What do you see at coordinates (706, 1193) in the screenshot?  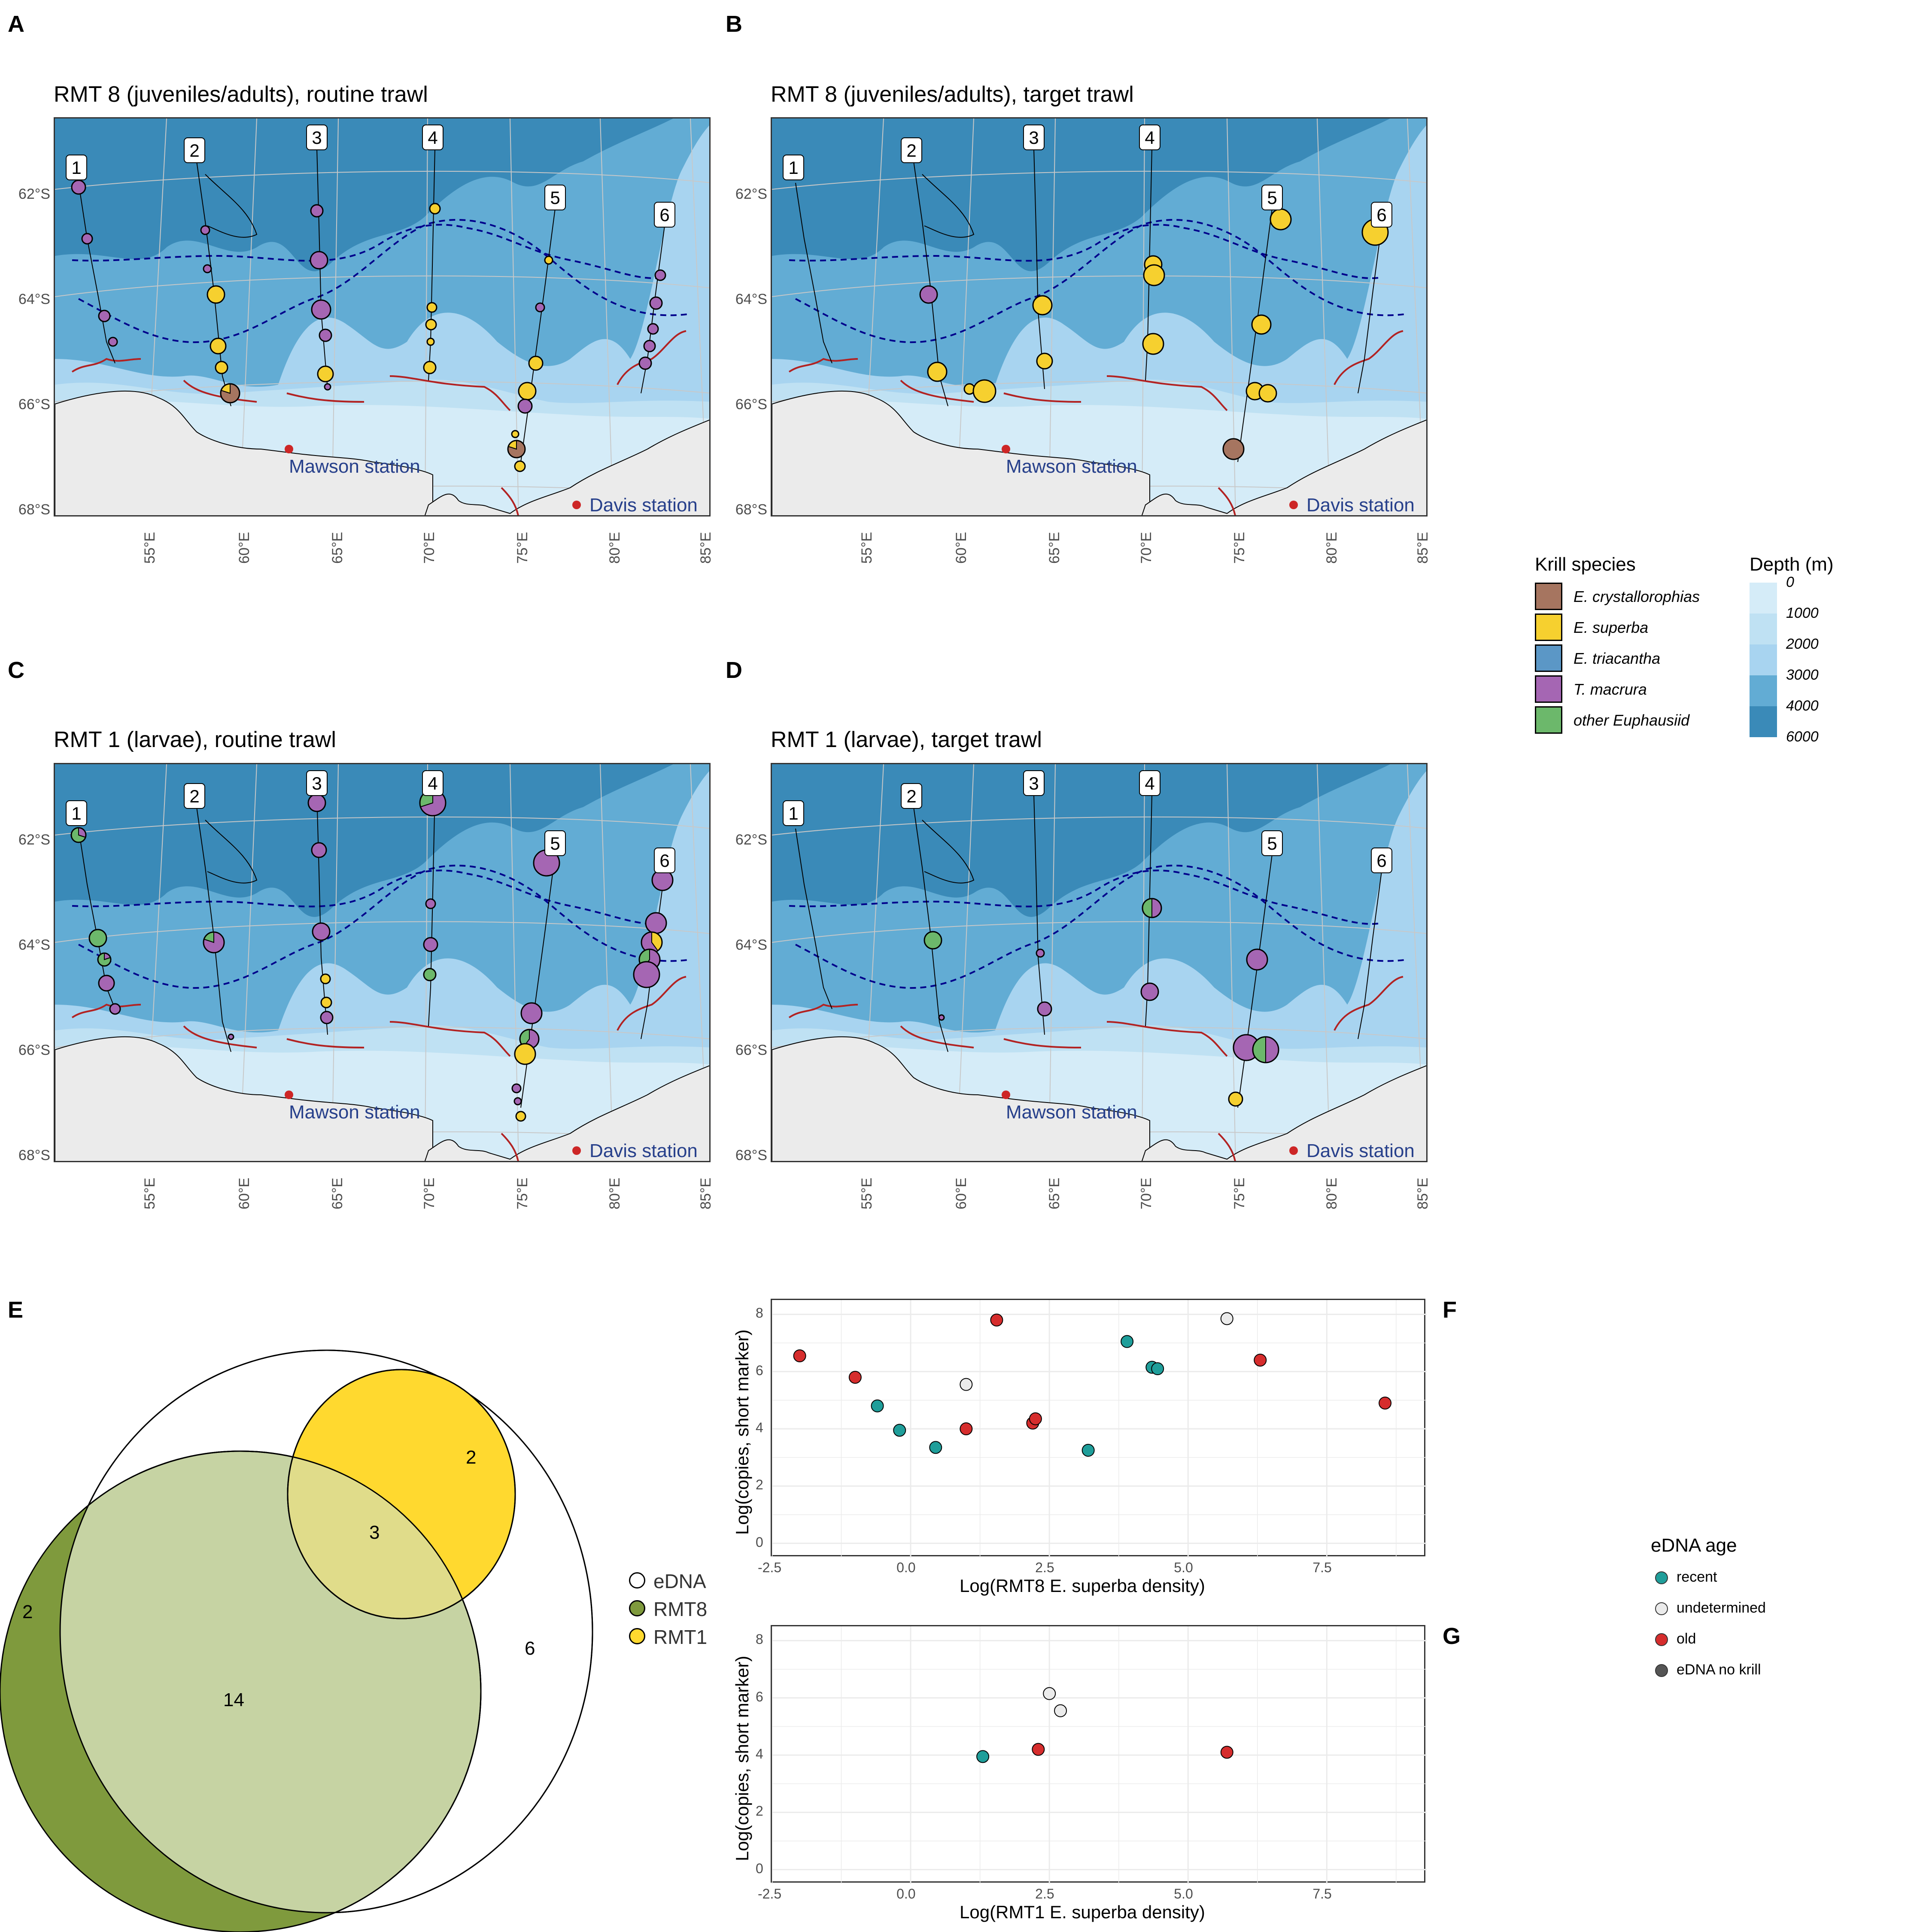 I see `lon-tick-label: 85°E` at bounding box center [706, 1193].